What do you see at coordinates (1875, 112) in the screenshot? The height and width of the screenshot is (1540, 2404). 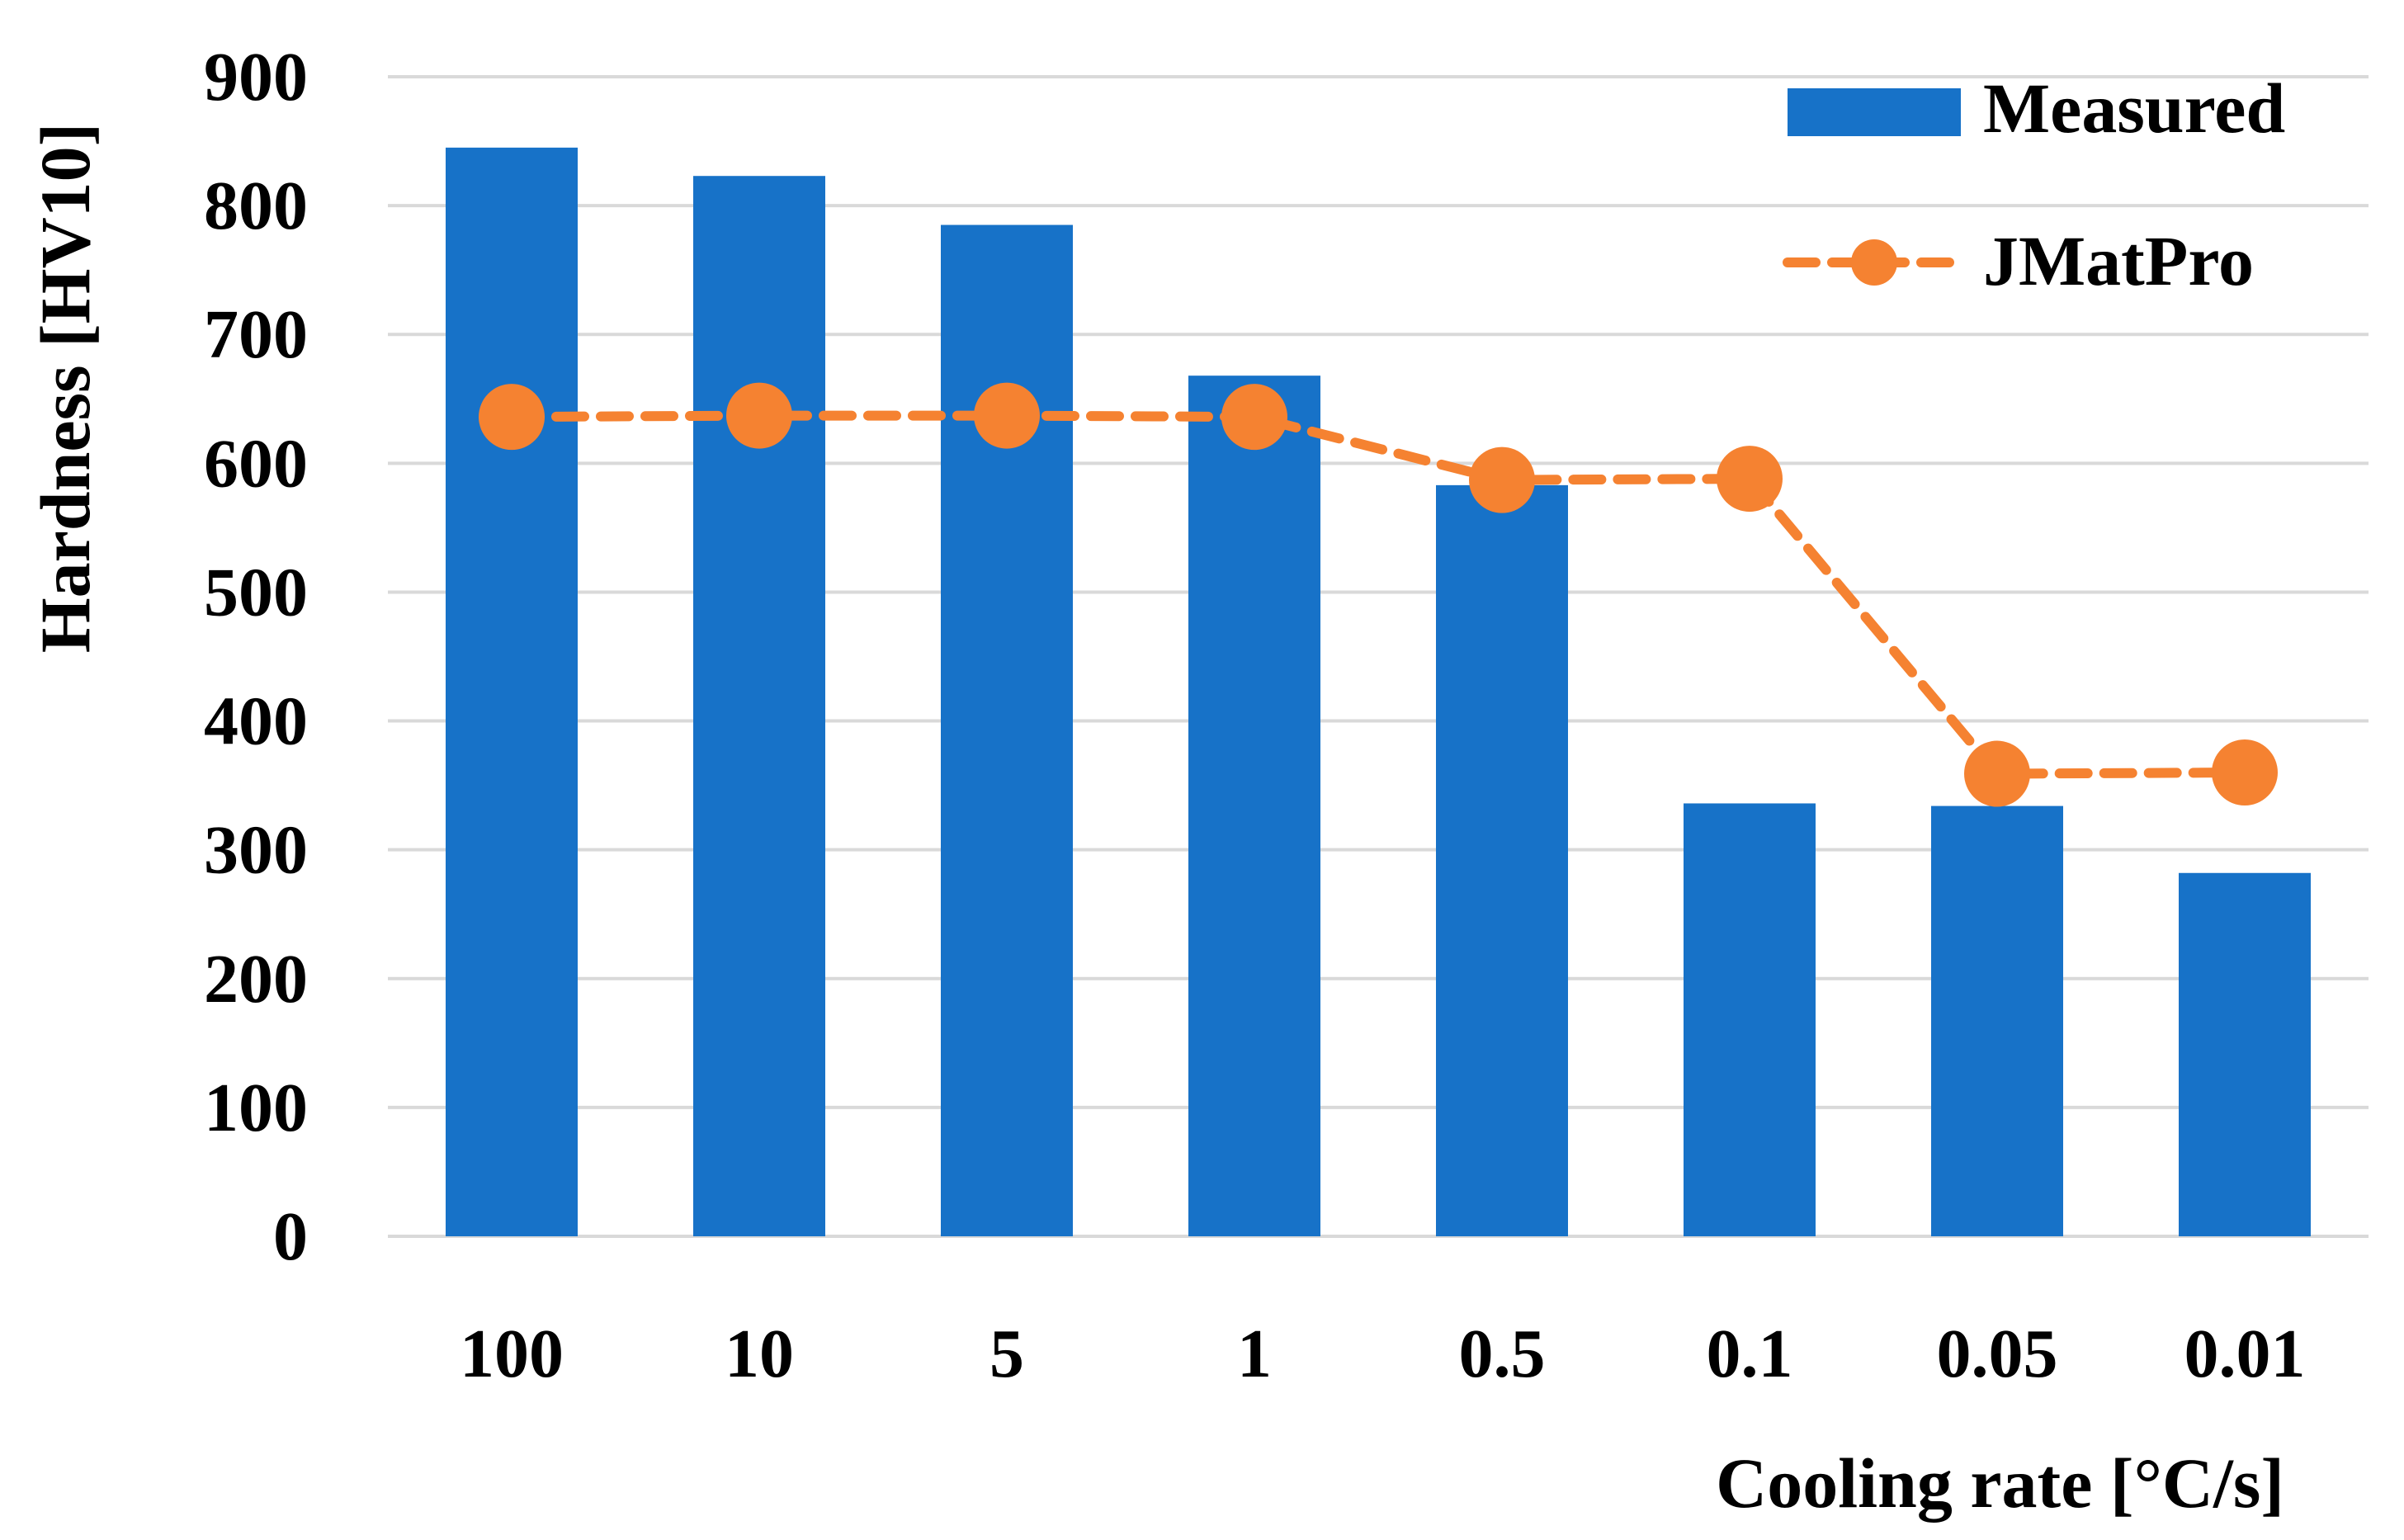 I see `legend-measured-swatch` at bounding box center [1875, 112].